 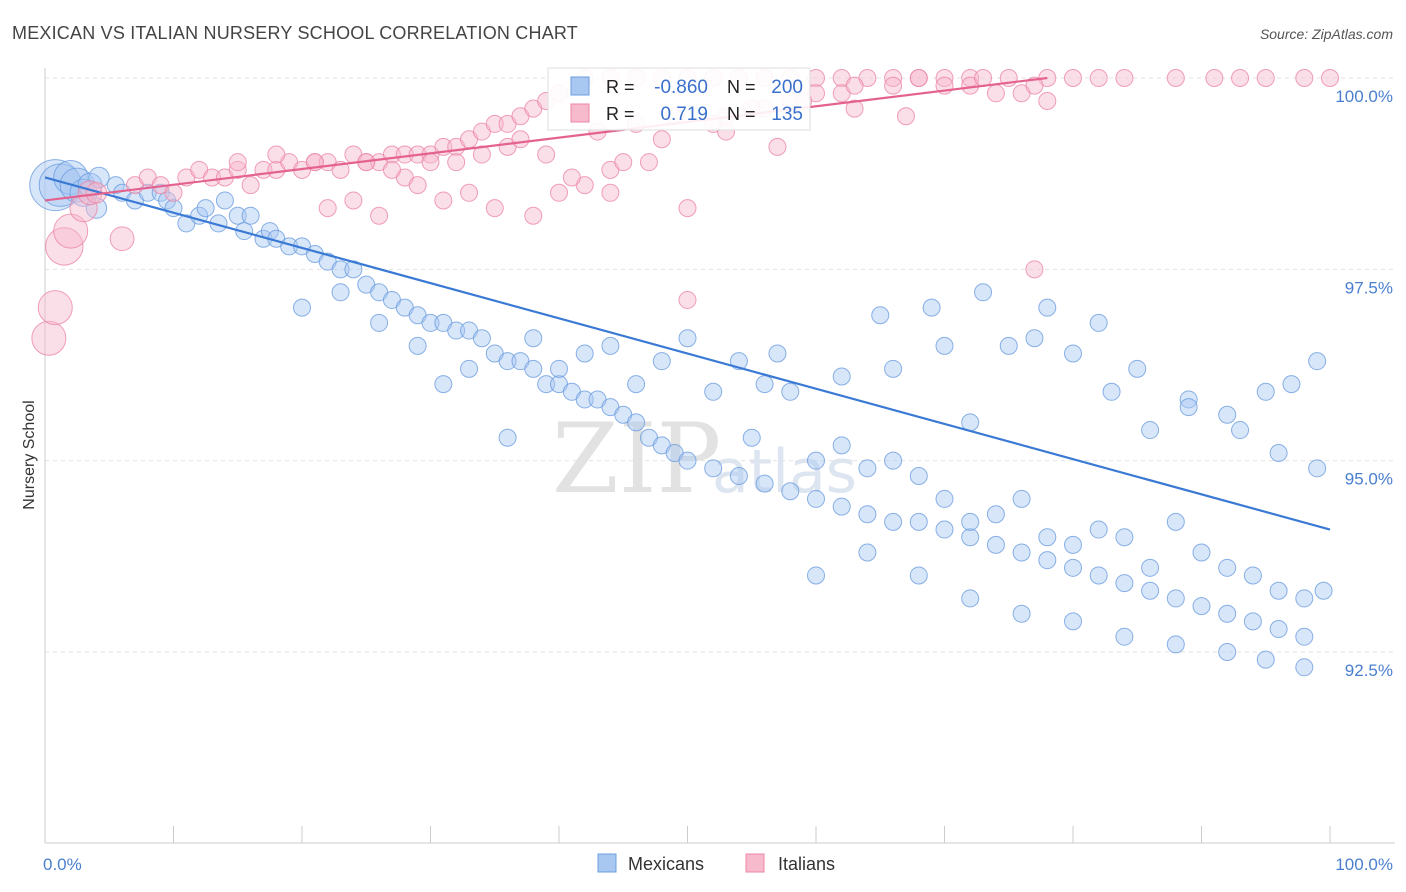 I want to click on legend-r-value-italians: 0.719, so click(x=684, y=114).